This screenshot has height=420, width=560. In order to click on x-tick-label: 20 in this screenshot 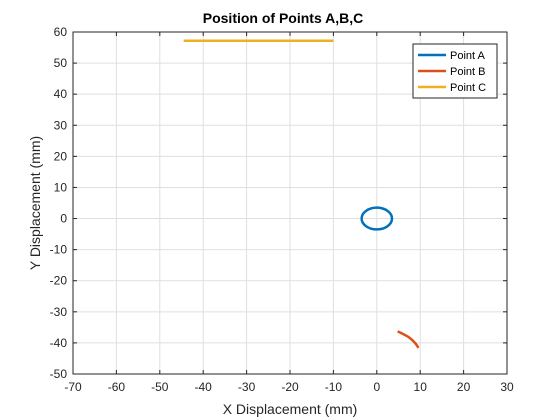, I will do `click(464, 387)`.